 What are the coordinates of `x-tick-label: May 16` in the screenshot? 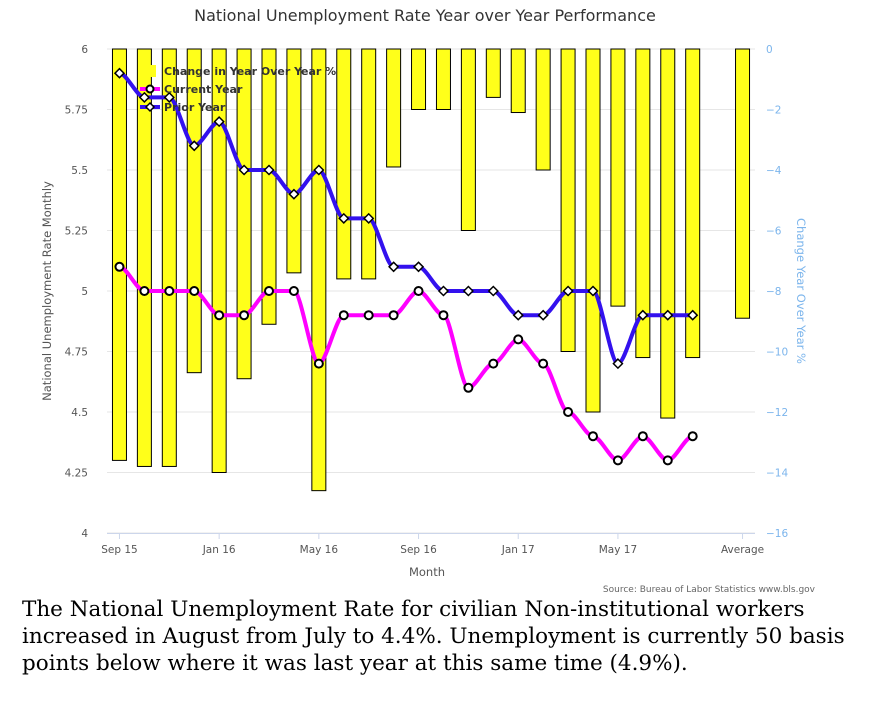 It's located at (319, 550).